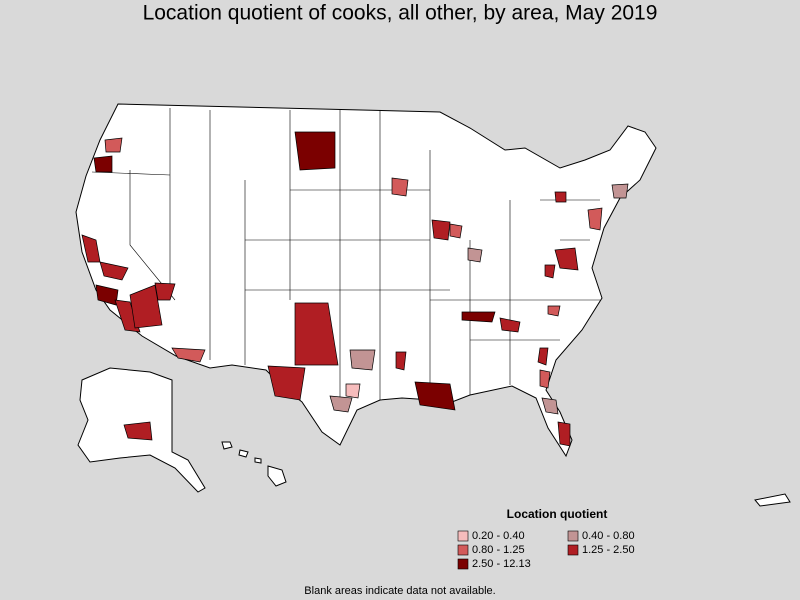 Image resolution: width=800 pixels, height=600 pixels. I want to click on legend-label: 1.25 - 2.50, so click(608, 550).